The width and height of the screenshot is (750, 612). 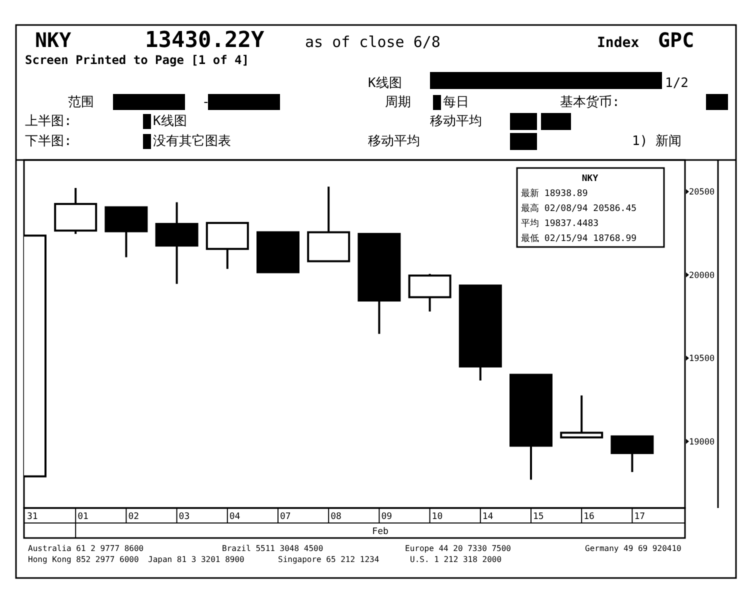 I want to click on text: 1/2, so click(x=676, y=83).